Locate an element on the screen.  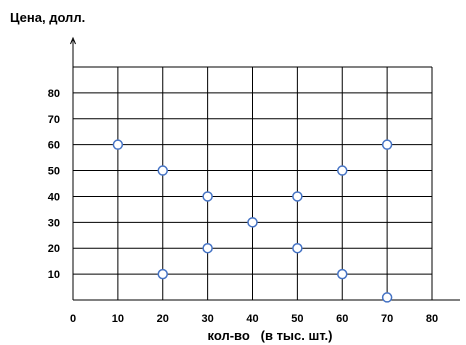
x-axis-title: кол-во (в тыс. шт.) is located at coordinates (270, 335).